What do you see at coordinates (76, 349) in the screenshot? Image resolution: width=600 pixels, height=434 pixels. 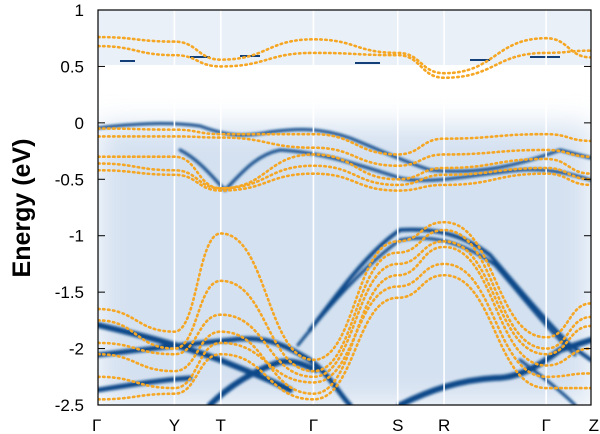 I see `y-tick-label: -2` at bounding box center [76, 349].